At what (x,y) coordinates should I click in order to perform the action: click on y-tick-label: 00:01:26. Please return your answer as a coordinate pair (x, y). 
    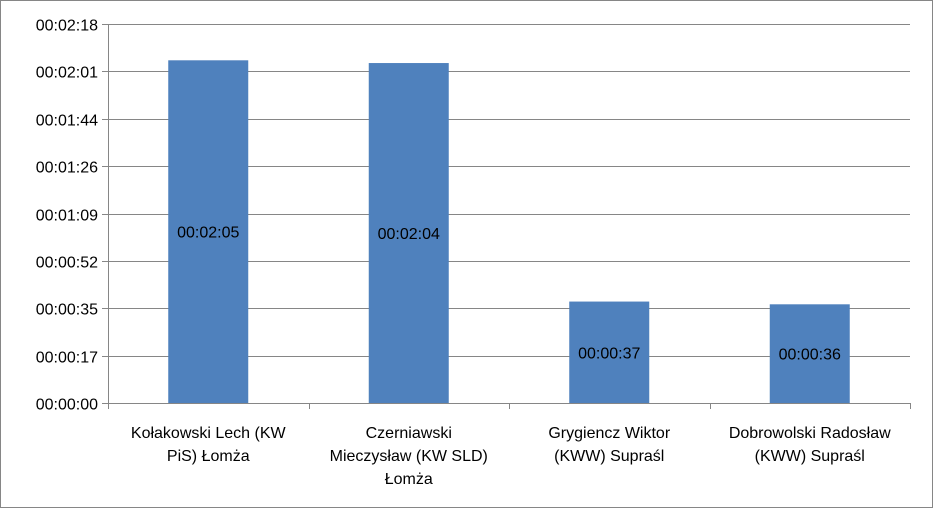
    Looking at the image, I should click on (67, 168).